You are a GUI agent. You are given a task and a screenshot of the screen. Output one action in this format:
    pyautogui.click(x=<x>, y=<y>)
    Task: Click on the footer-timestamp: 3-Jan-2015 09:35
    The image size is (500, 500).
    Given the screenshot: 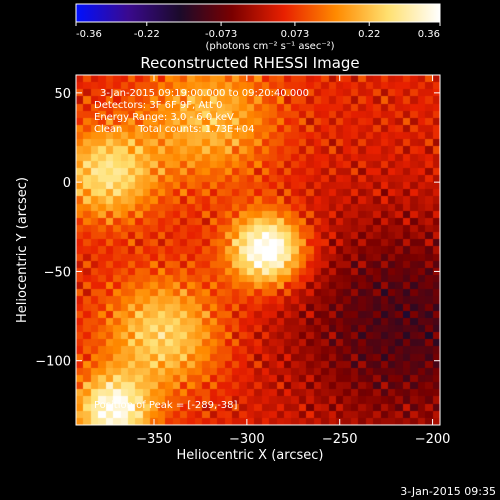 What is the action you would take?
    pyautogui.click(x=448, y=491)
    